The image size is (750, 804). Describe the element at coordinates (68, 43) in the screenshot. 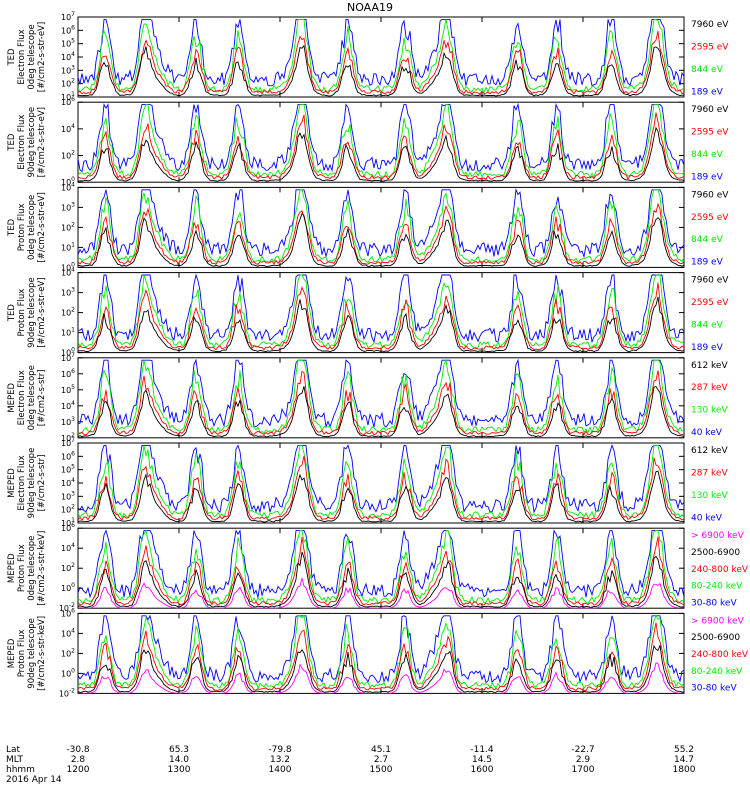

I see `y-tick-label: 10⁵` at that location.